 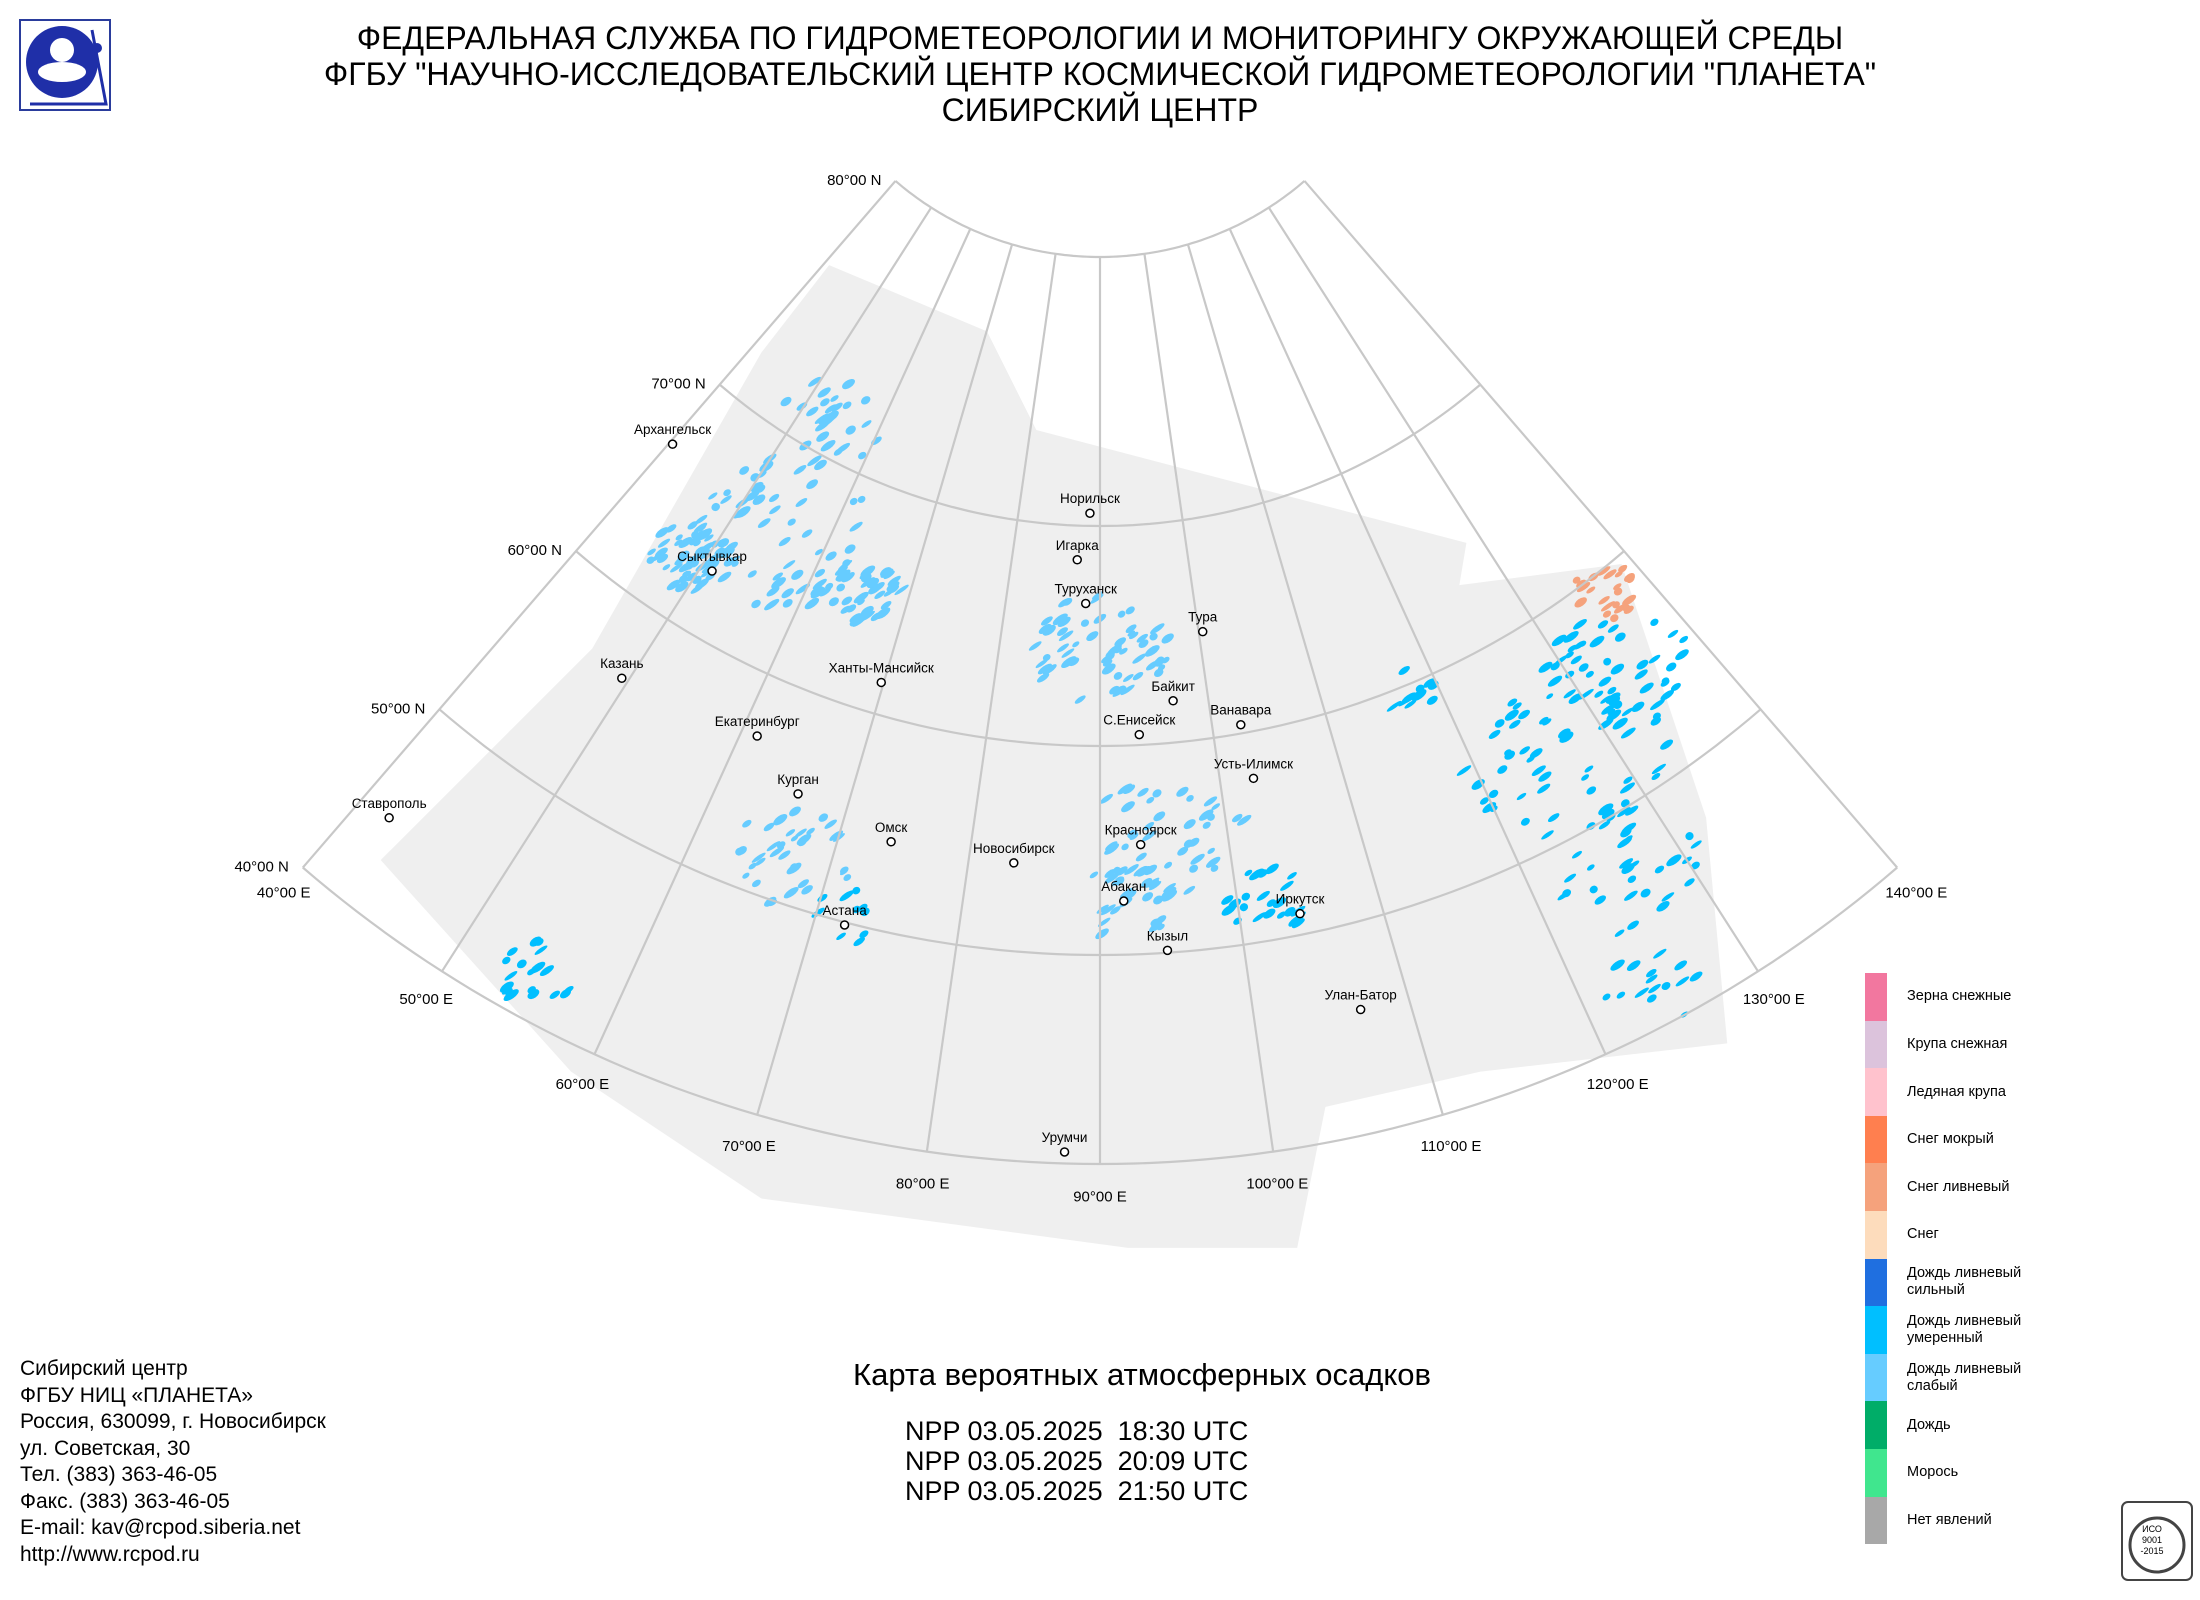 I want to click on city-label: Урумчи, so click(x=1065, y=1137).